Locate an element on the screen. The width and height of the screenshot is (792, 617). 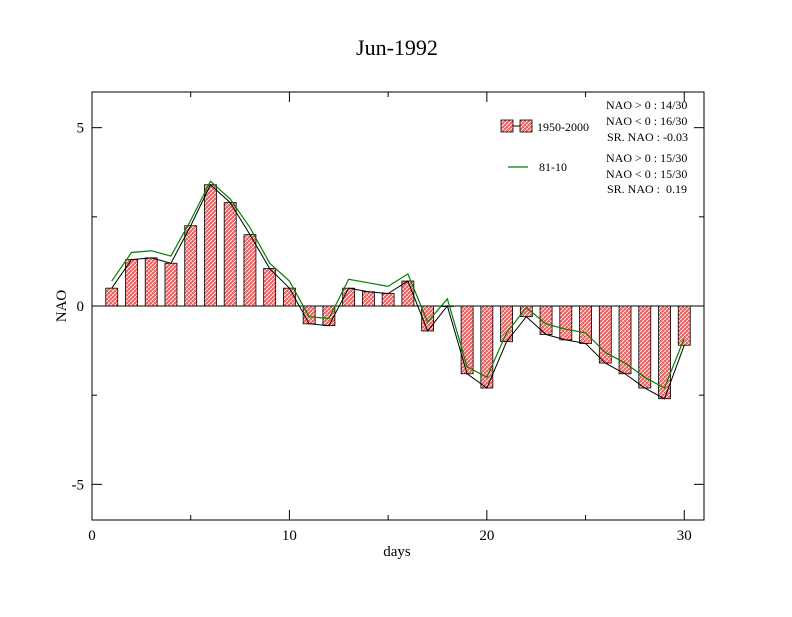
stat-series2-line-1: NAO > 0 : 15/30 is located at coordinates (646, 158).